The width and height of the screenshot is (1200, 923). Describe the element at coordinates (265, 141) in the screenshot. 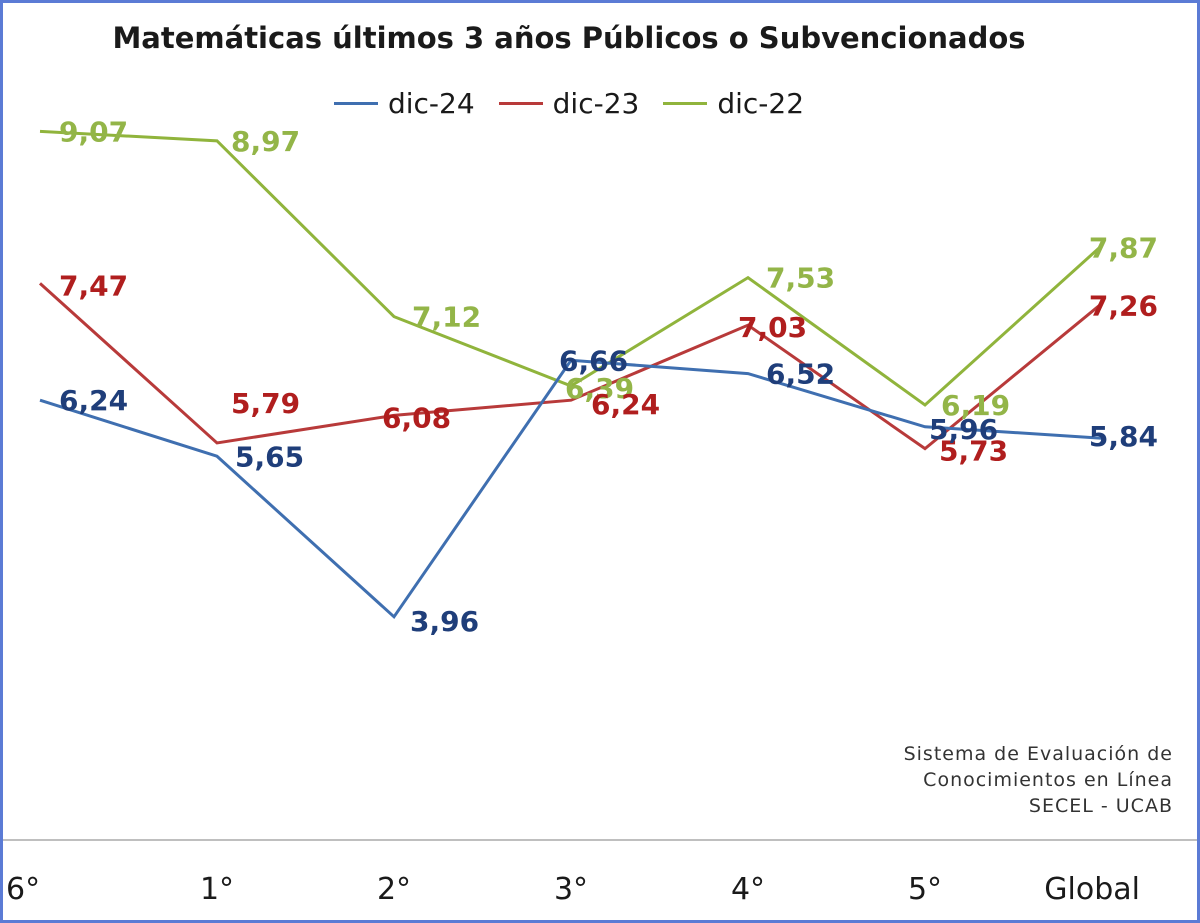

I see `data-label-dic-22-1: 8,97` at that location.